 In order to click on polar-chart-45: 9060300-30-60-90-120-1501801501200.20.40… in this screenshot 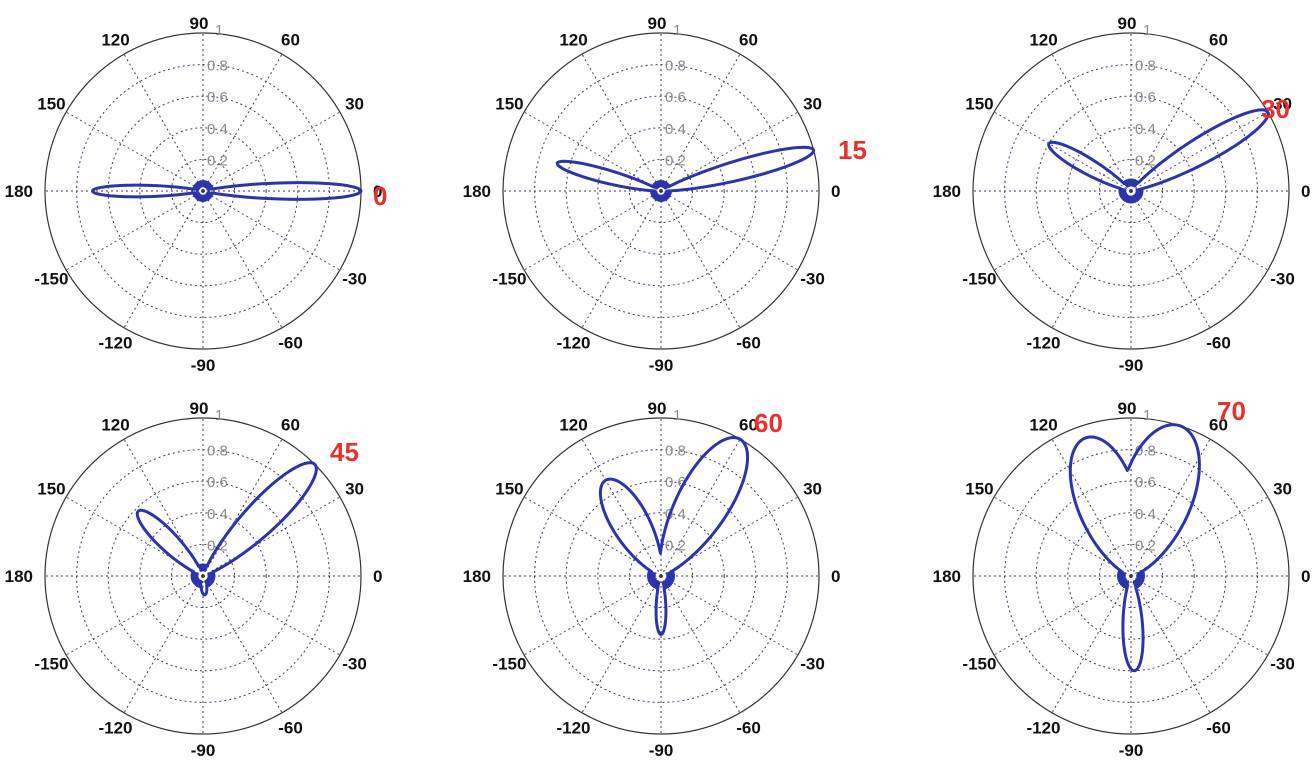, I will do `click(194, 579)`.